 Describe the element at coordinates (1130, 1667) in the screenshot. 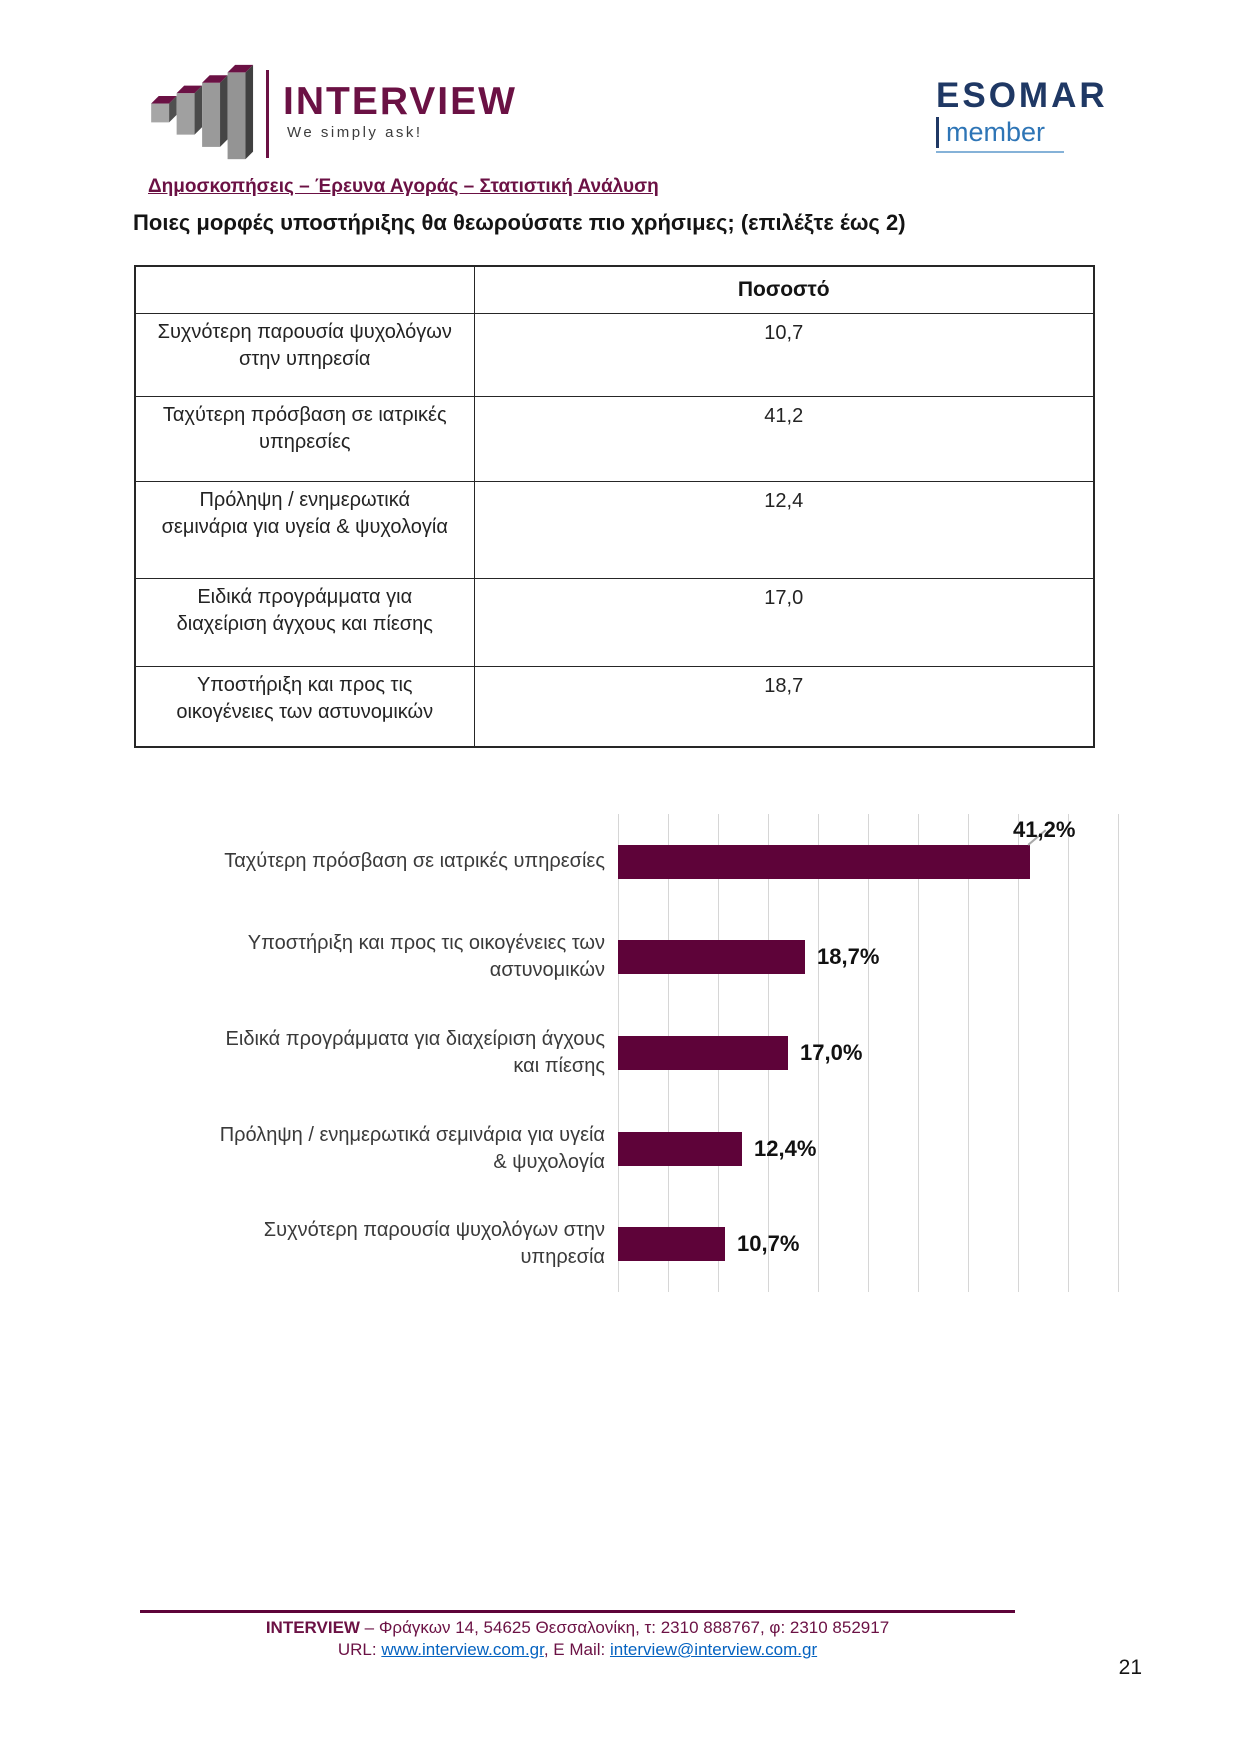

I see `page-number: 21` at that location.